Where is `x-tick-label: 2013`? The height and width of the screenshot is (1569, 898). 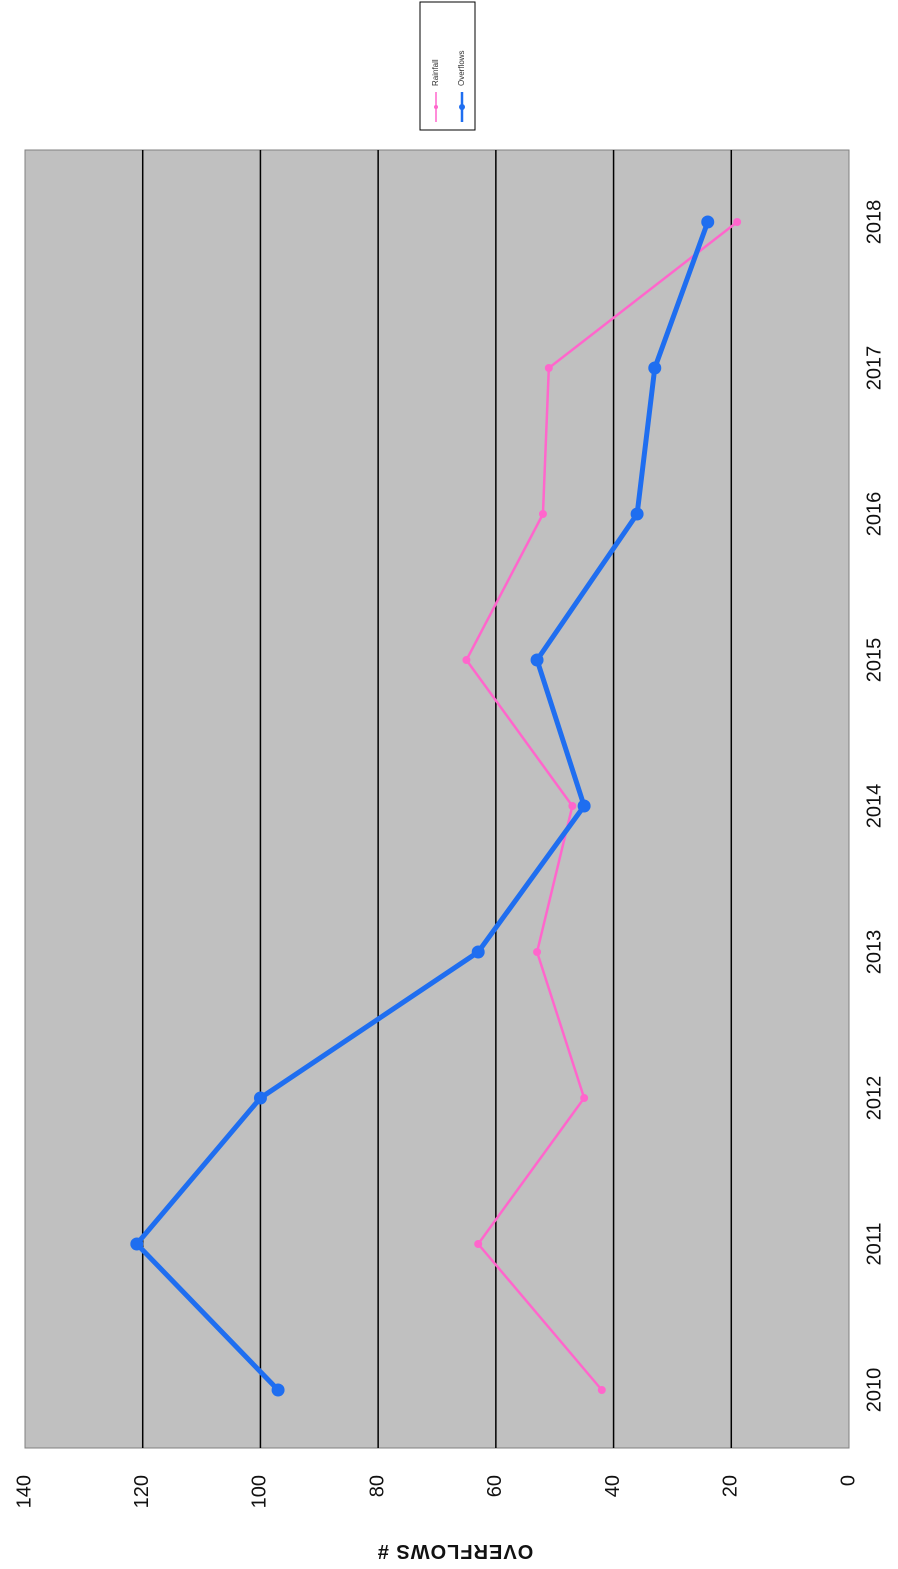 x-tick-label: 2013 is located at coordinates (874, 952).